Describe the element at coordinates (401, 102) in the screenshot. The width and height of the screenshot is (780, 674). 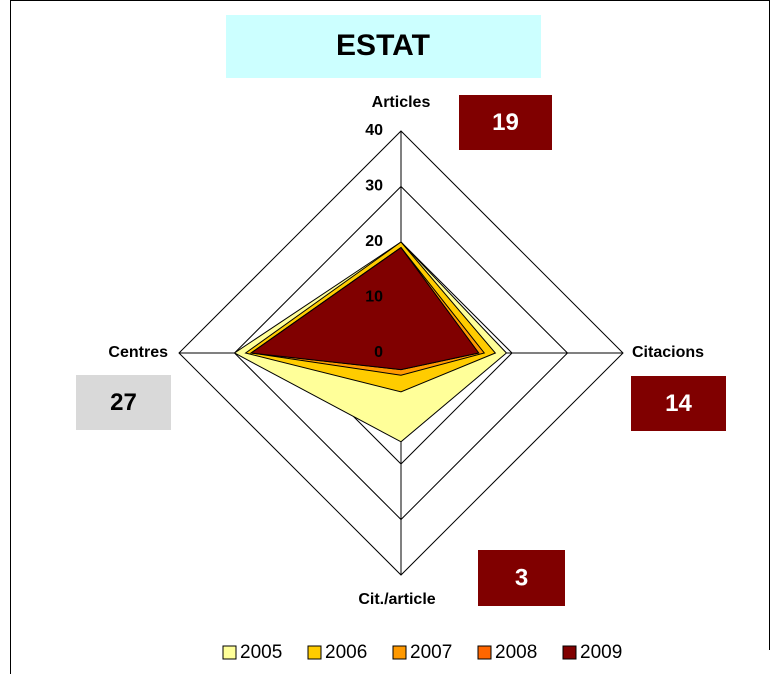
I see `category-label: Articles` at that location.